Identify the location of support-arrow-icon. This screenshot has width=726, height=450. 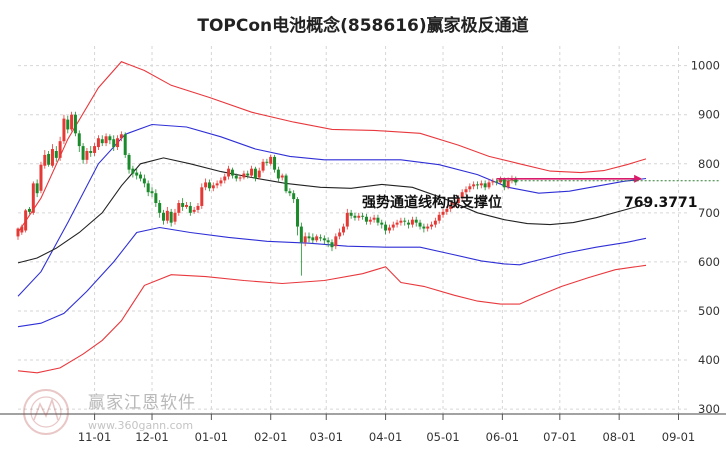
(638, 178).